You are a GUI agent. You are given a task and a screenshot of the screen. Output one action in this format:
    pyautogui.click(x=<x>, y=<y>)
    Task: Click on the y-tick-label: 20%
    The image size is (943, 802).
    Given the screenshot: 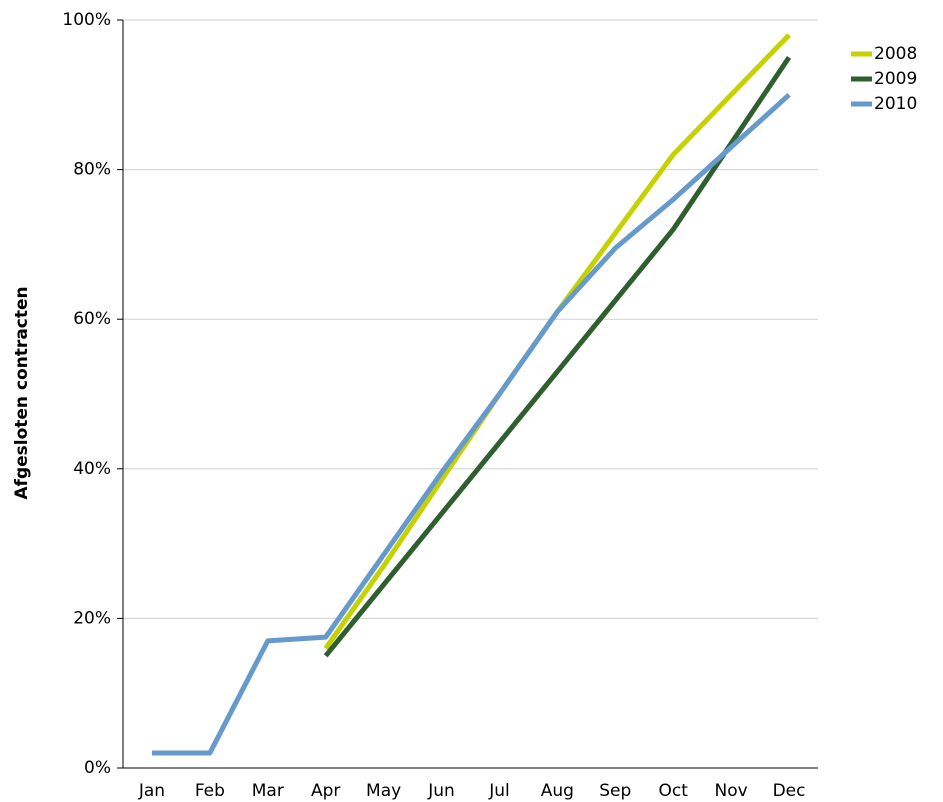 What is the action you would take?
    pyautogui.click(x=92, y=618)
    